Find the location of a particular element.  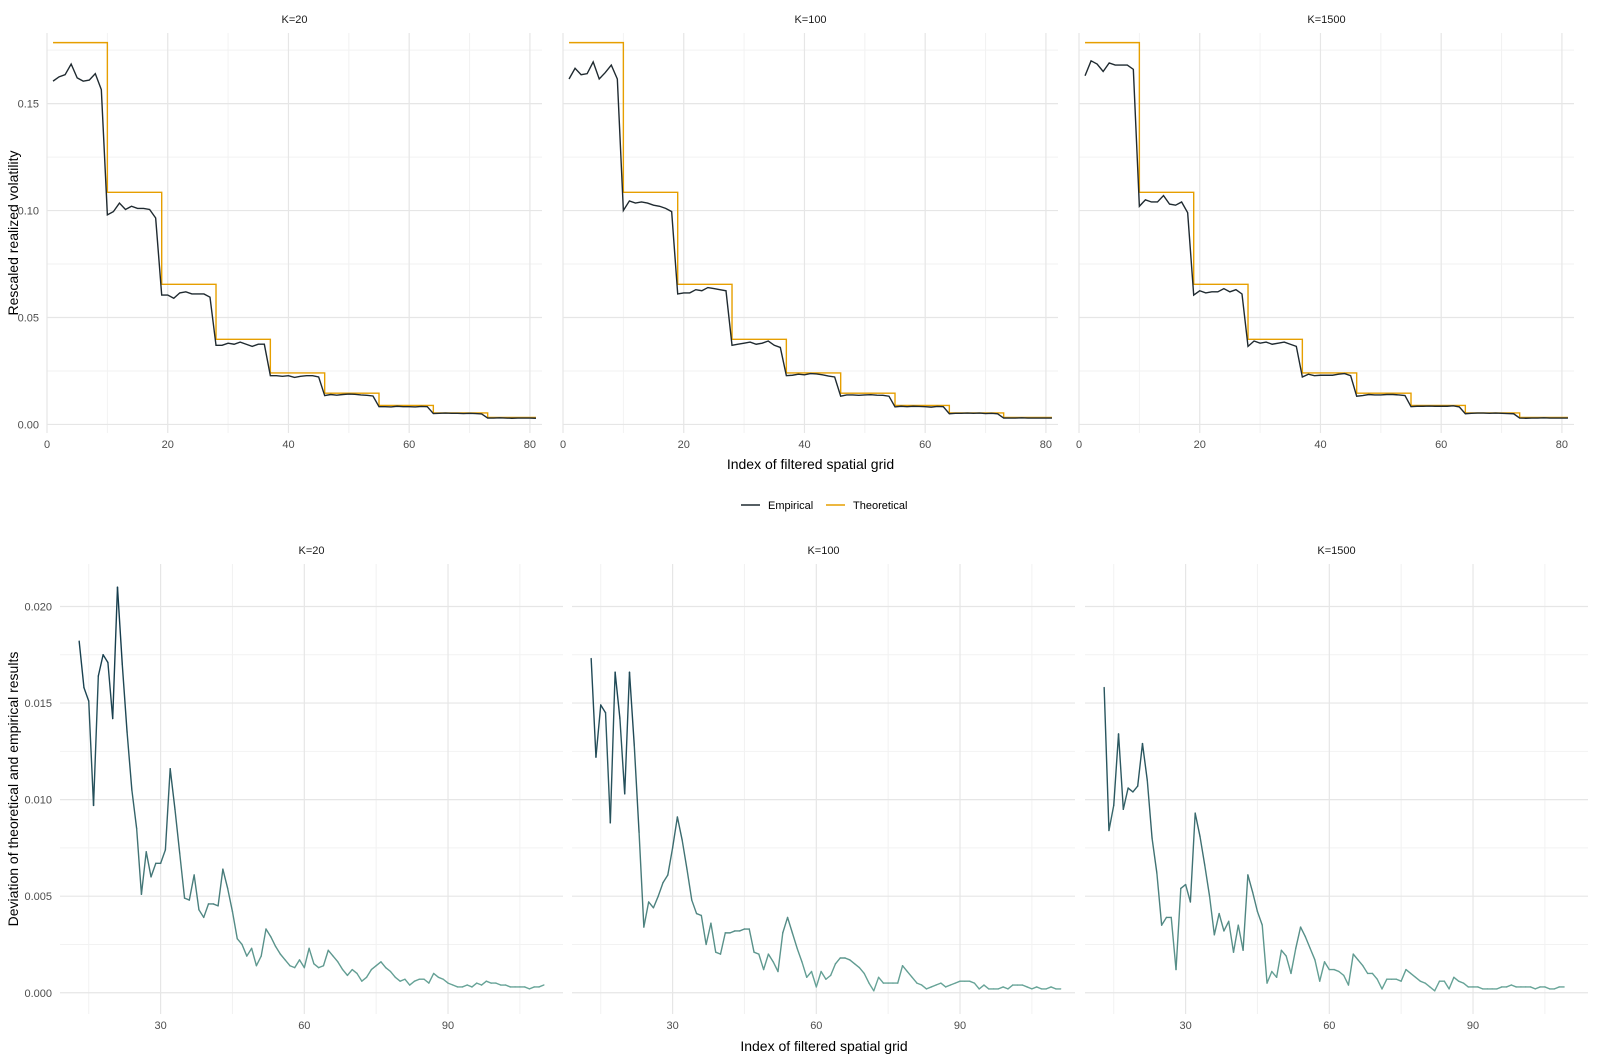

panel-strip-label: K=1500 is located at coordinates (1336, 551).